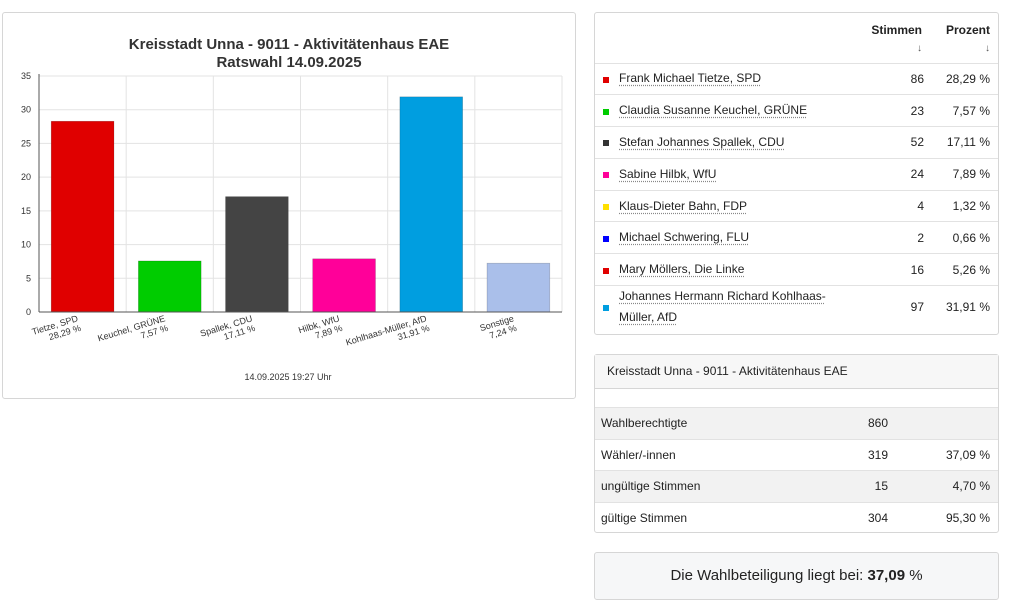 This screenshot has width=1024, height=602. Describe the element at coordinates (964, 38) in the screenshot. I see `pct-header: Prozent ↓` at that location.